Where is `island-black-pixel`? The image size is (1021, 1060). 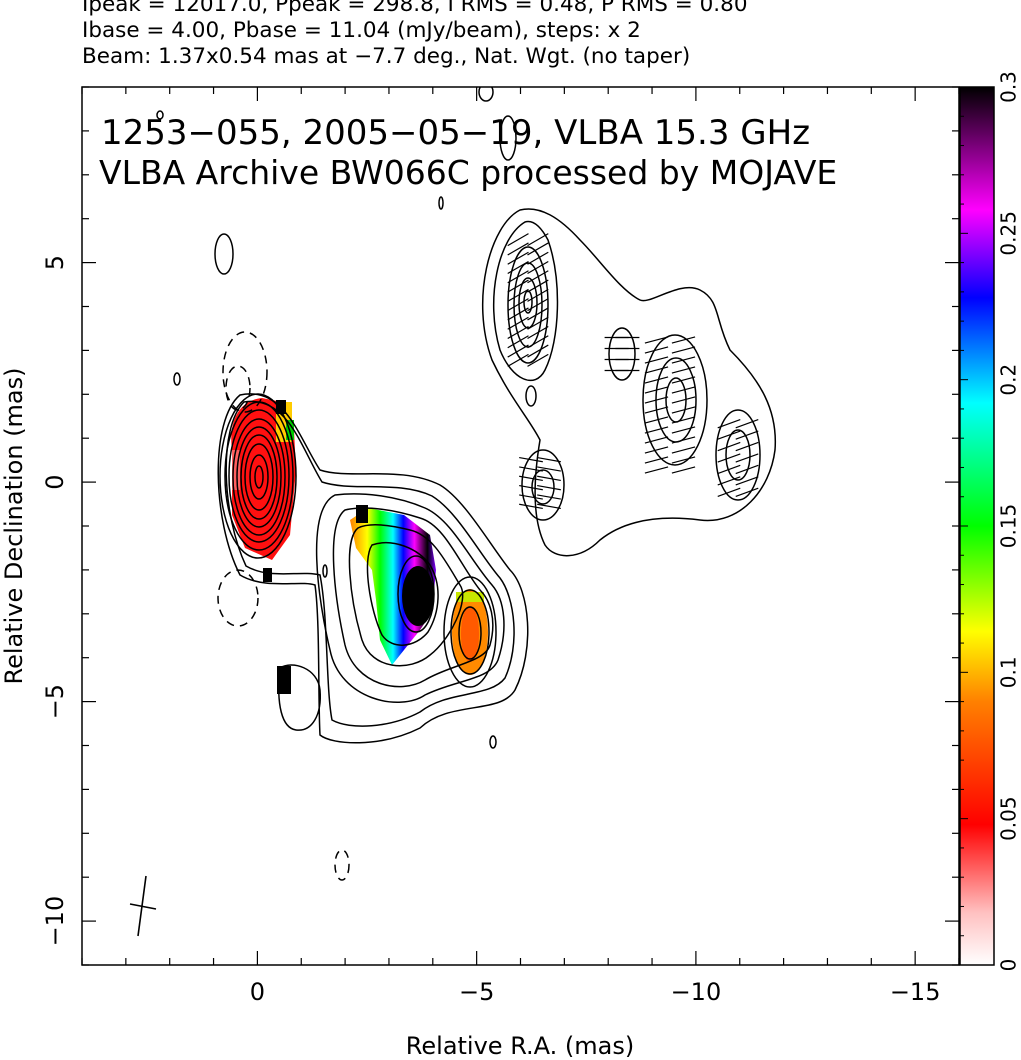 island-black-pixel is located at coordinates (284, 680).